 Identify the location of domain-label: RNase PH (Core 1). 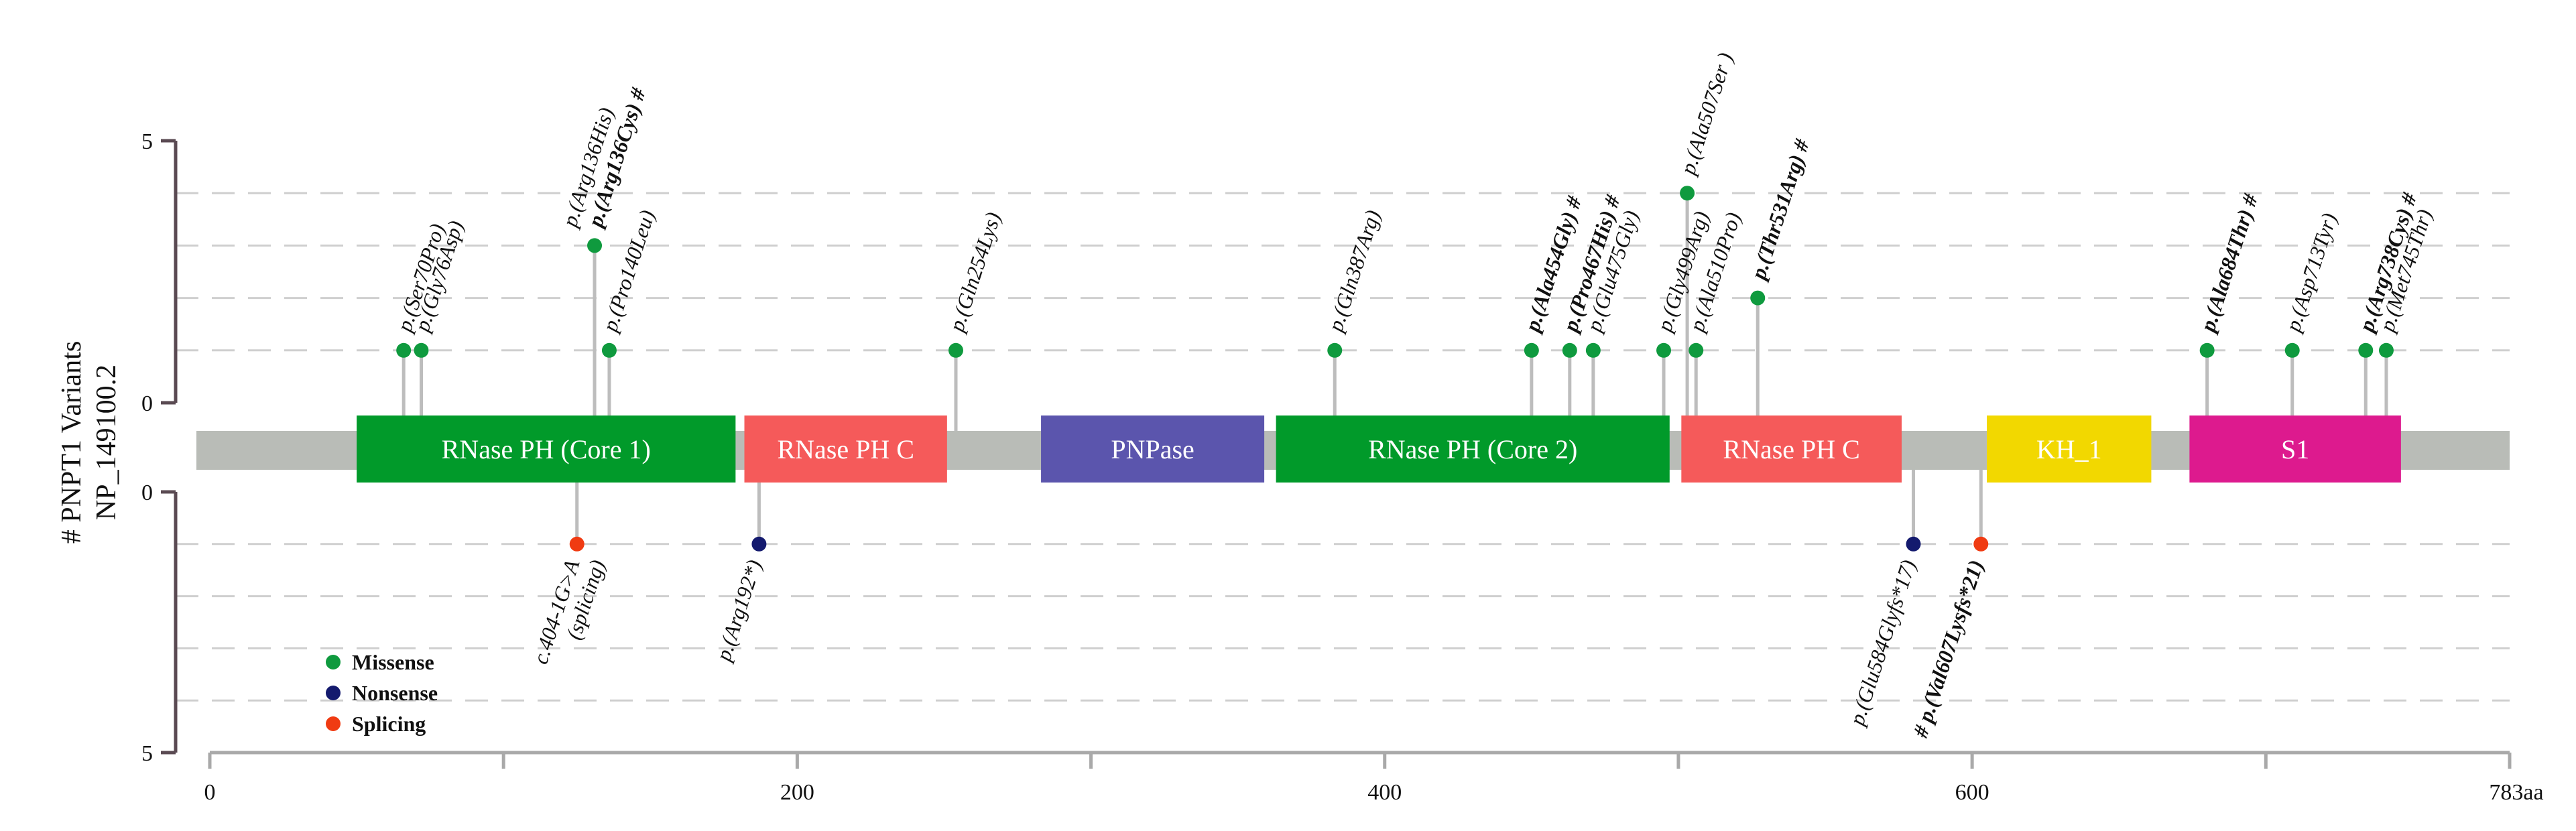
(546, 449).